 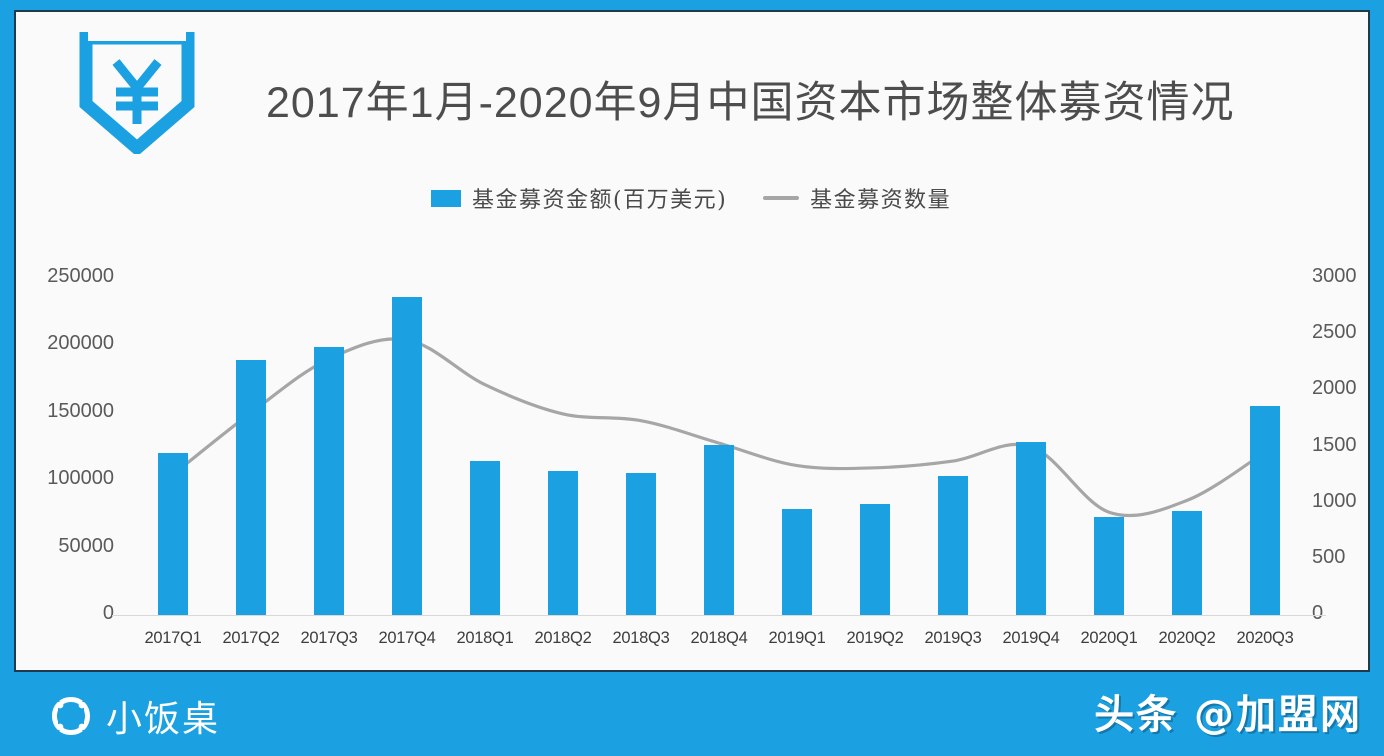 What do you see at coordinates (1265, 510) in the screenshot?
I see `bar-2020Q3` at bounding box center [1265, 510].